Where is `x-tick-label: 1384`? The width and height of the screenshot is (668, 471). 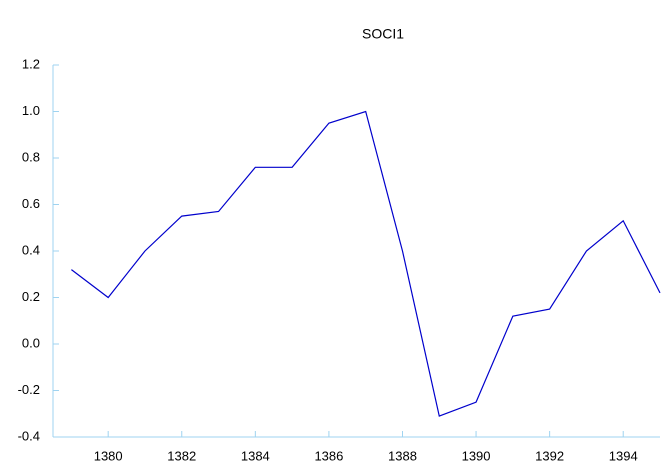 x-tick-label: 1384 is located at coordinates (255, 455).